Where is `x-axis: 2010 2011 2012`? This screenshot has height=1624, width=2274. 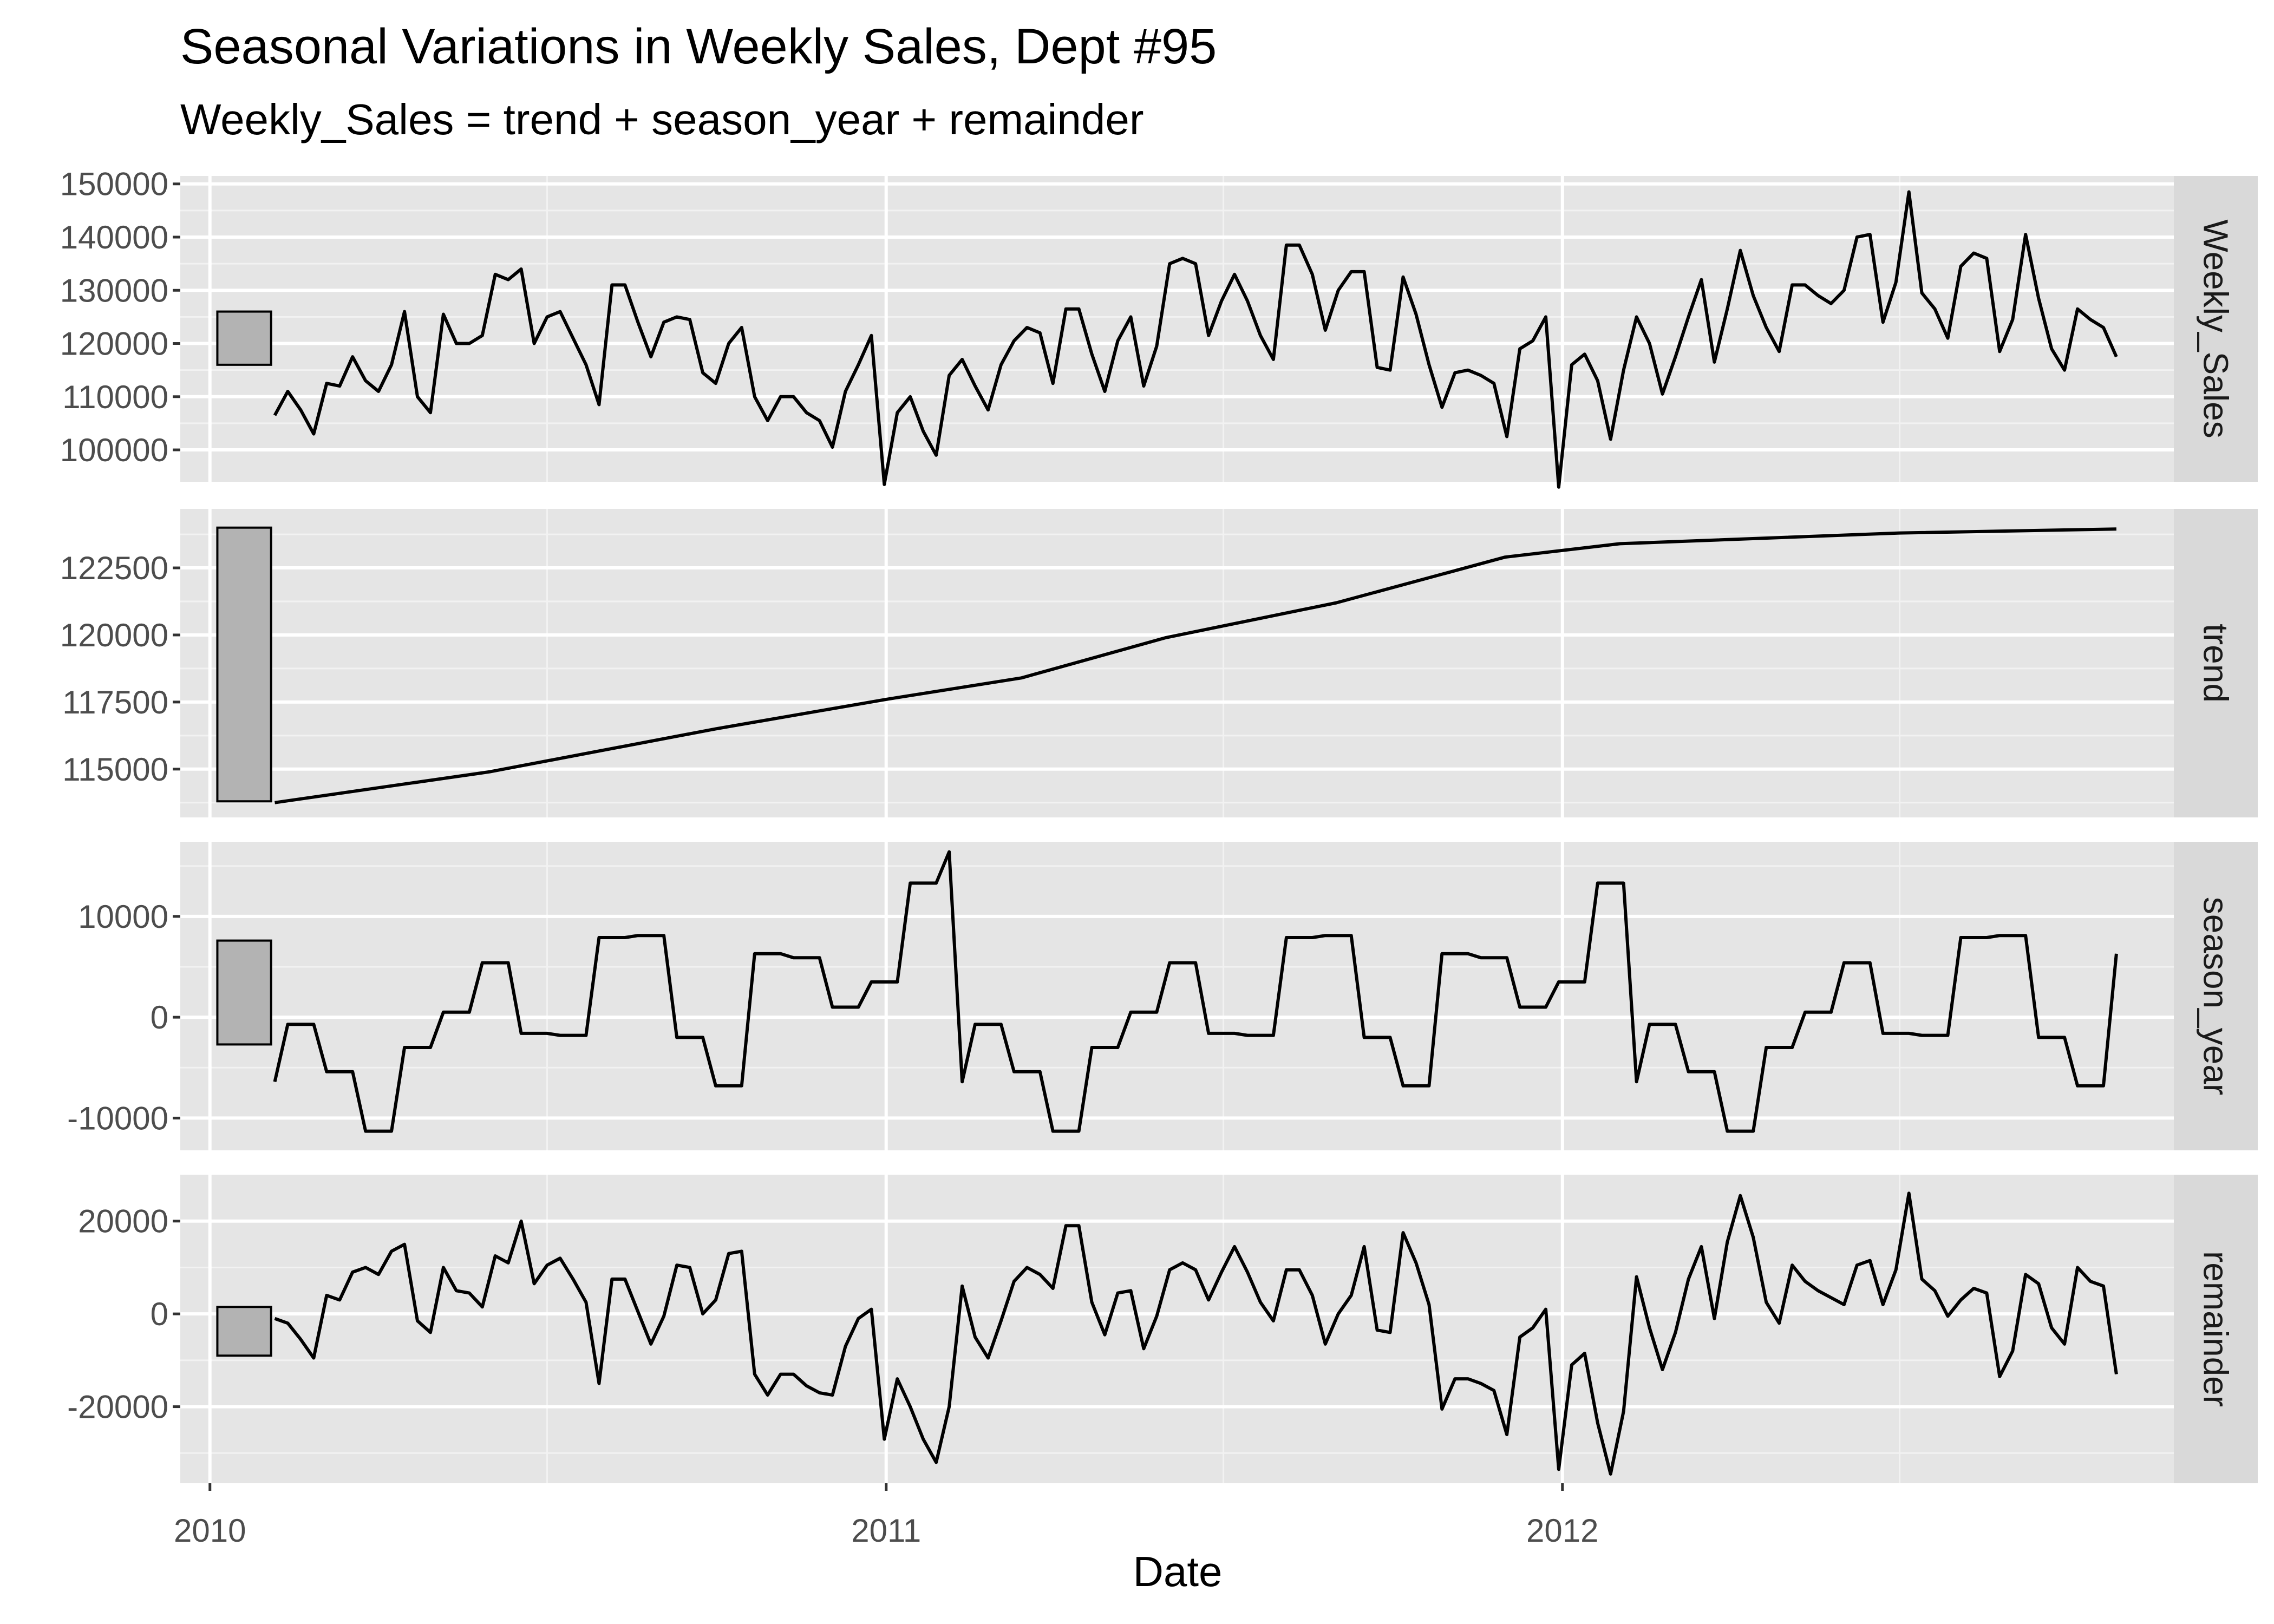
x-axis: 2010 2011 2012 is located at coordinates (887, 1516).